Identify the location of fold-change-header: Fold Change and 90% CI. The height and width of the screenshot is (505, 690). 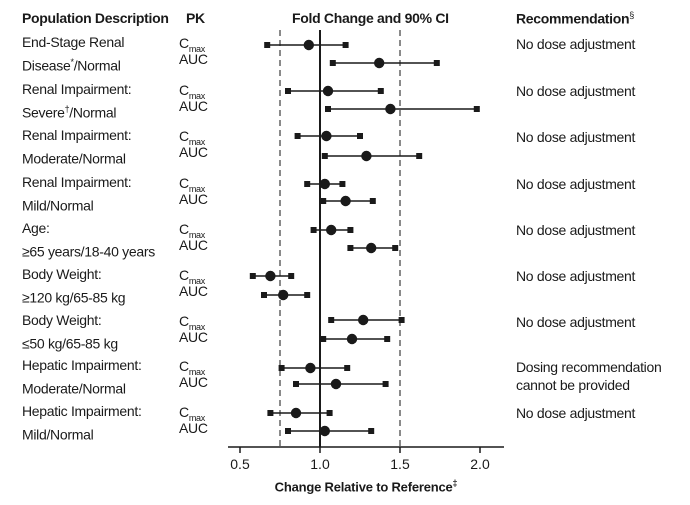
(370, 18).